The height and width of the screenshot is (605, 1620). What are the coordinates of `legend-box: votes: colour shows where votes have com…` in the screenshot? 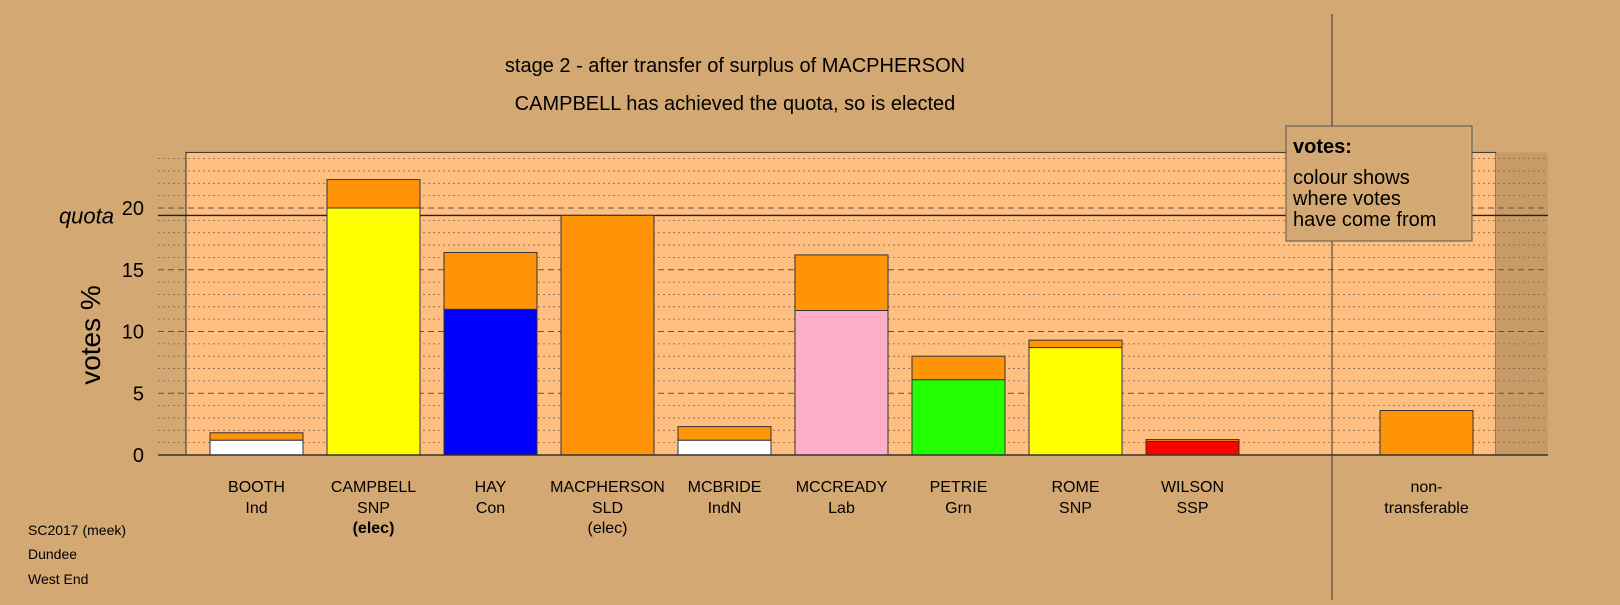 It's located at (1379, 183).